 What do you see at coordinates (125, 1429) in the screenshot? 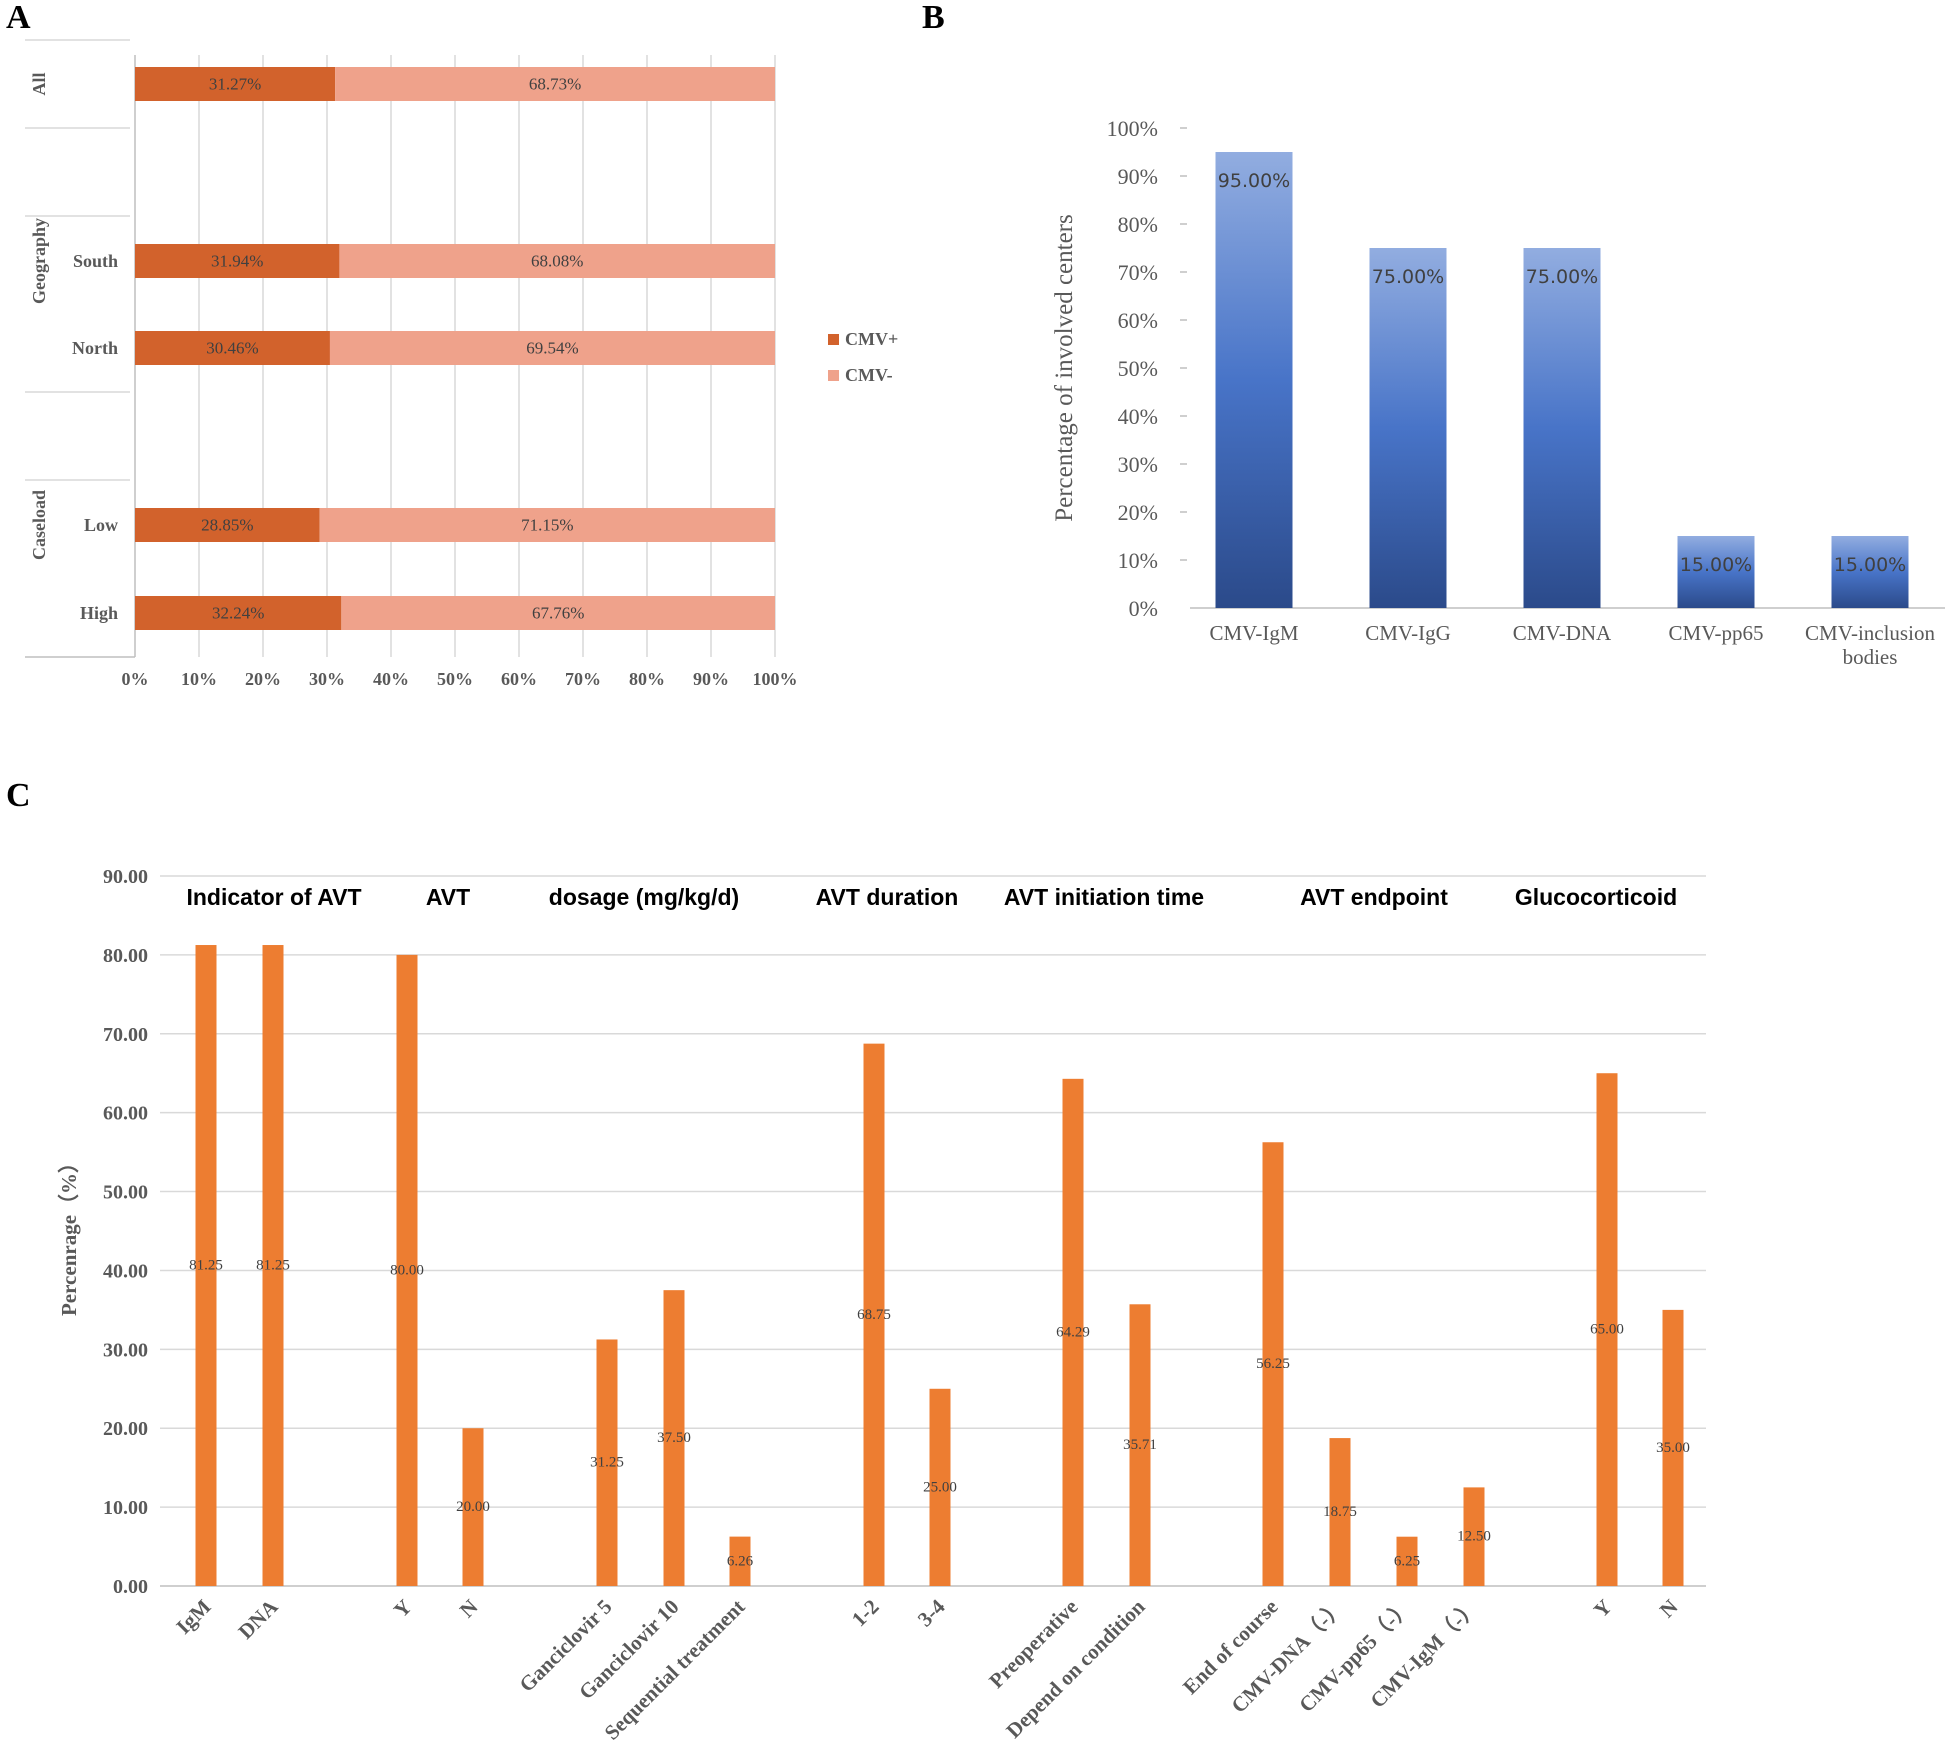
I see `y-tick-label-c: 20.00` at bounding box center [125, 1429].